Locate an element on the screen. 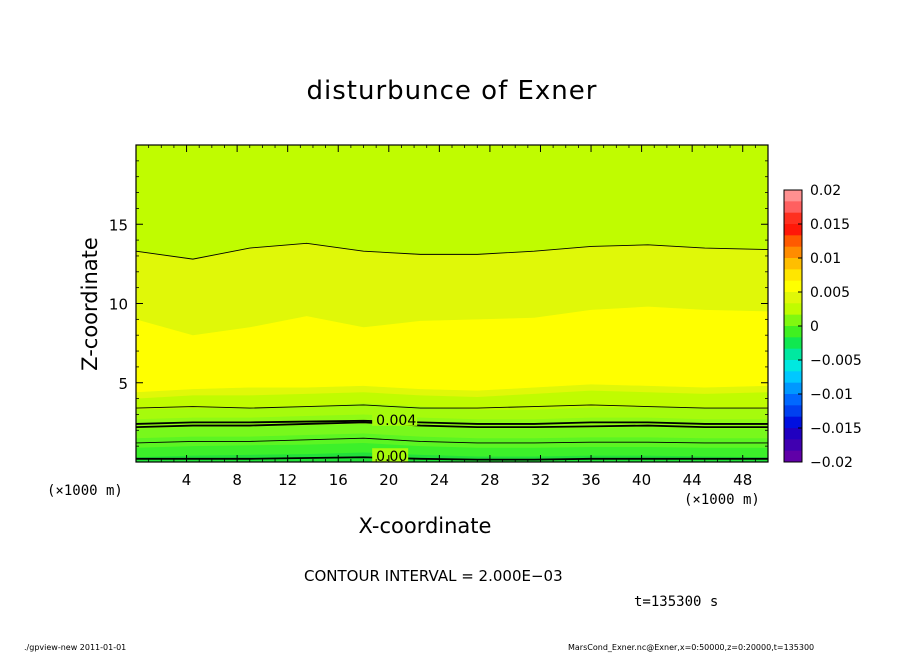  x-tick-label-4: 20 is located at coordinates (388, 480).